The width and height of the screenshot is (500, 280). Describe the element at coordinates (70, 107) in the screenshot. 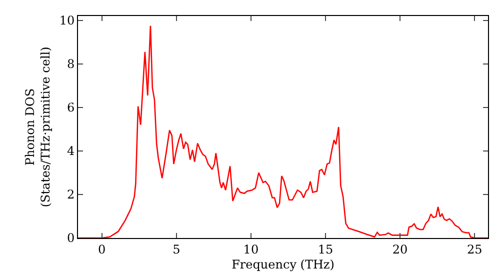

I see `y-tick-label: 6` at that location.